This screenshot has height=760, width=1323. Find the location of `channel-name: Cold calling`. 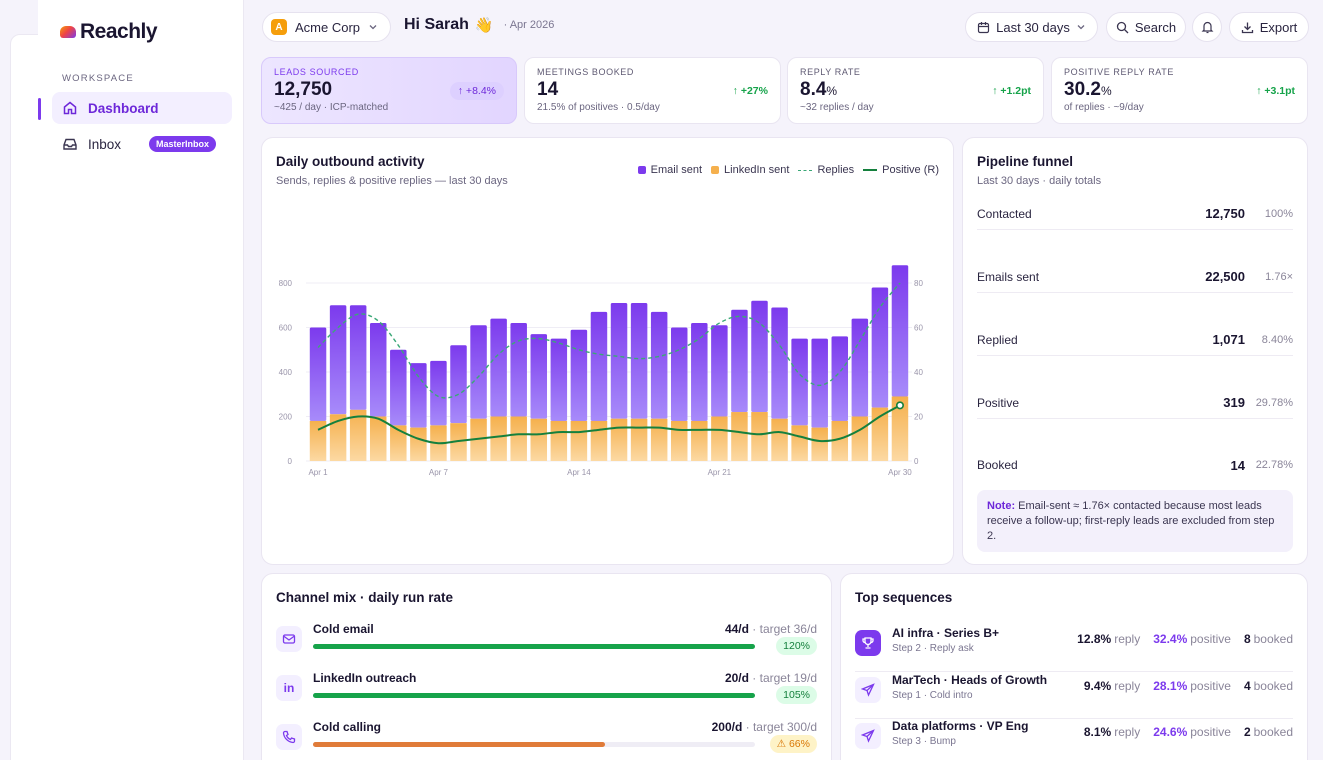

channel-name: Cold calling is located at coordinates (347, 727).